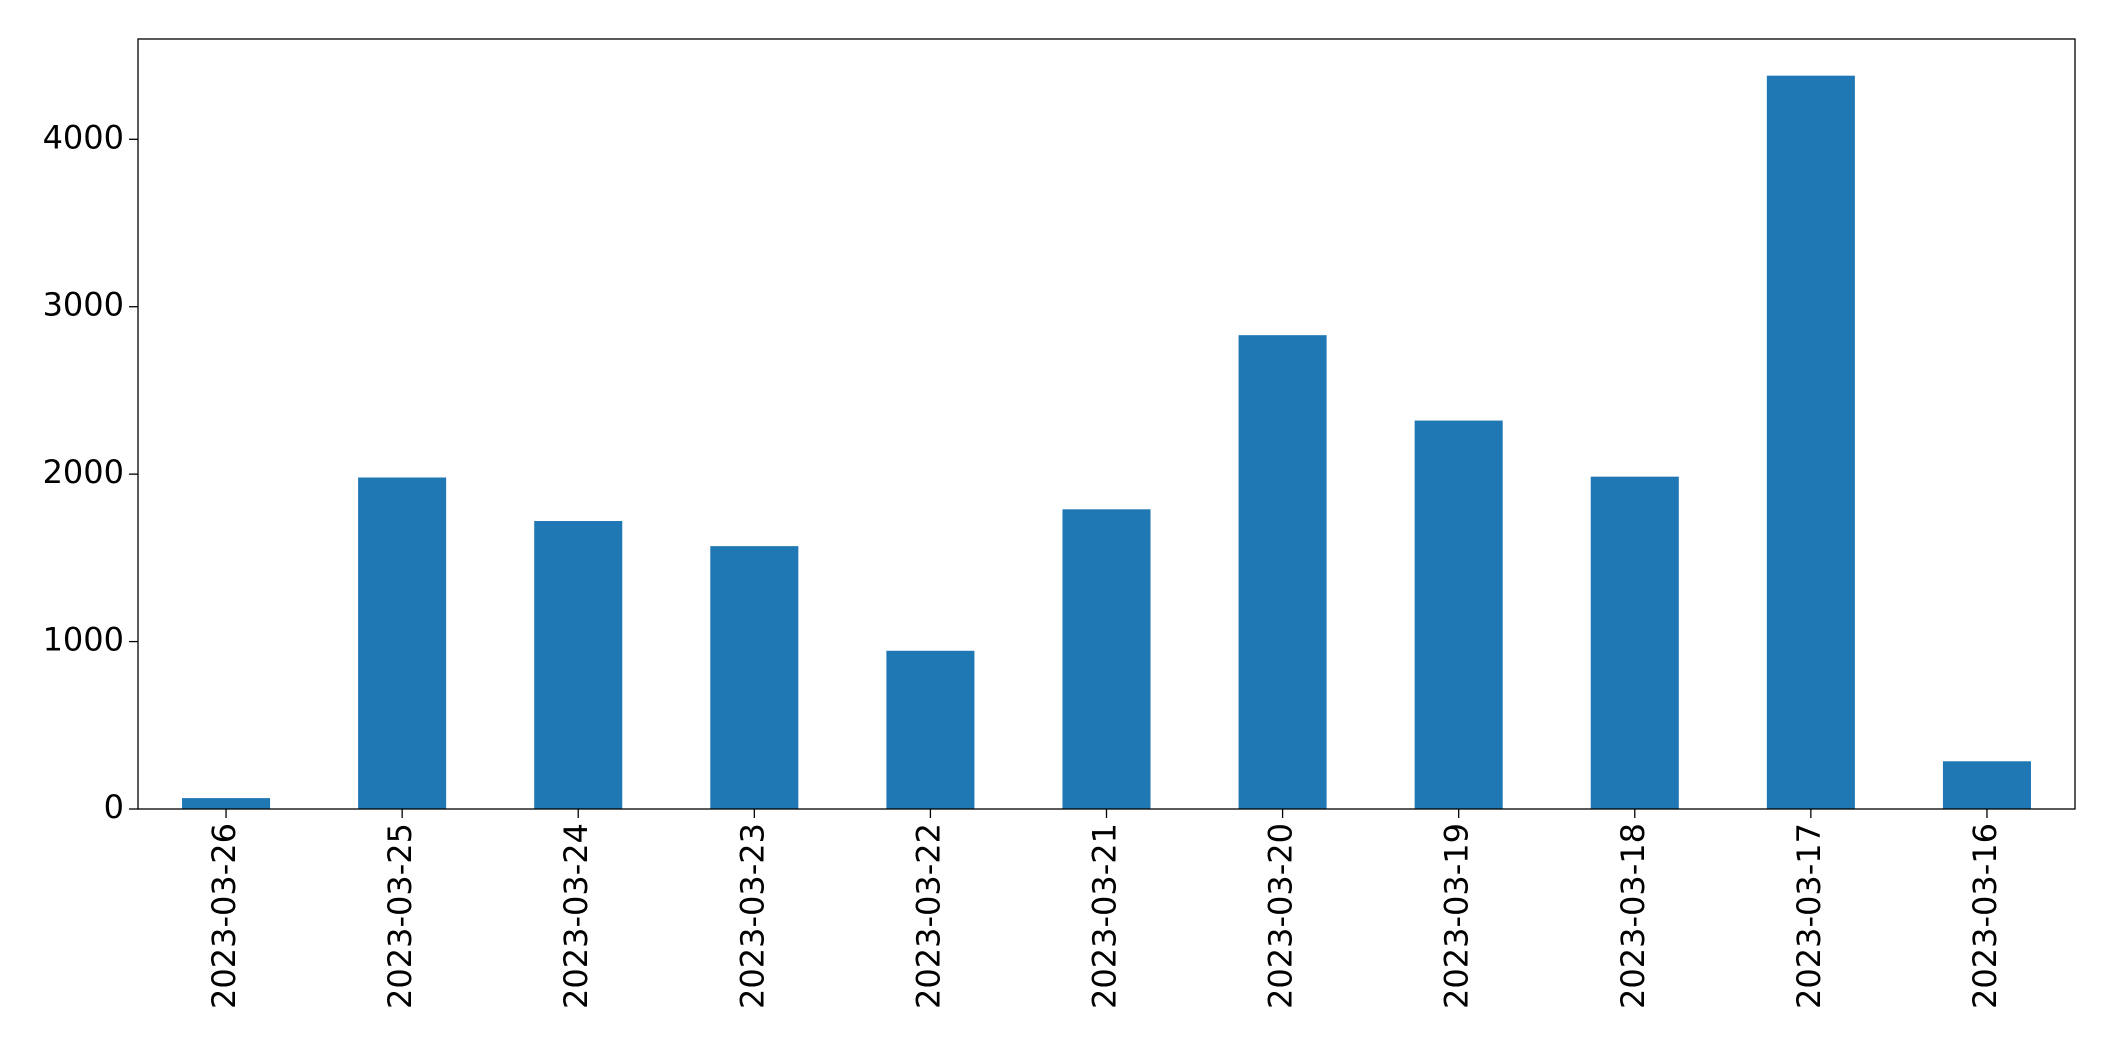 The width and height of the screenshot is (2115, 1061). Describe the element at coordinates (1281, 916) in the screenshot. I see `x-tick-label: 2023-03-20` at that location.